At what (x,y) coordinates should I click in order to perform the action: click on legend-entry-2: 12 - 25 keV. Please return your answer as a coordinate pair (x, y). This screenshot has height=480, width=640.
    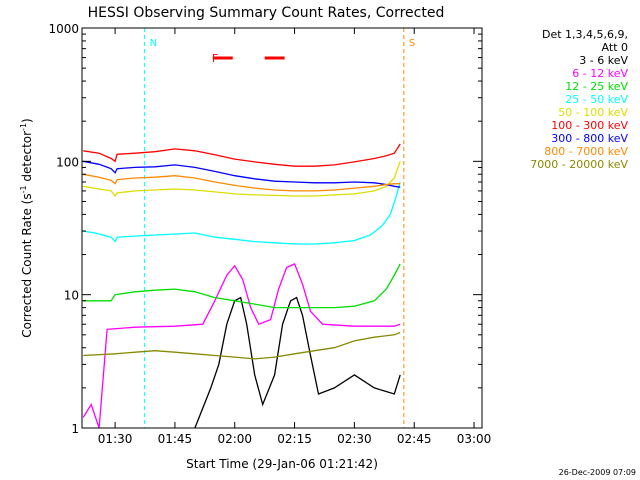
    Looking at the image, I should click on (596, 86).